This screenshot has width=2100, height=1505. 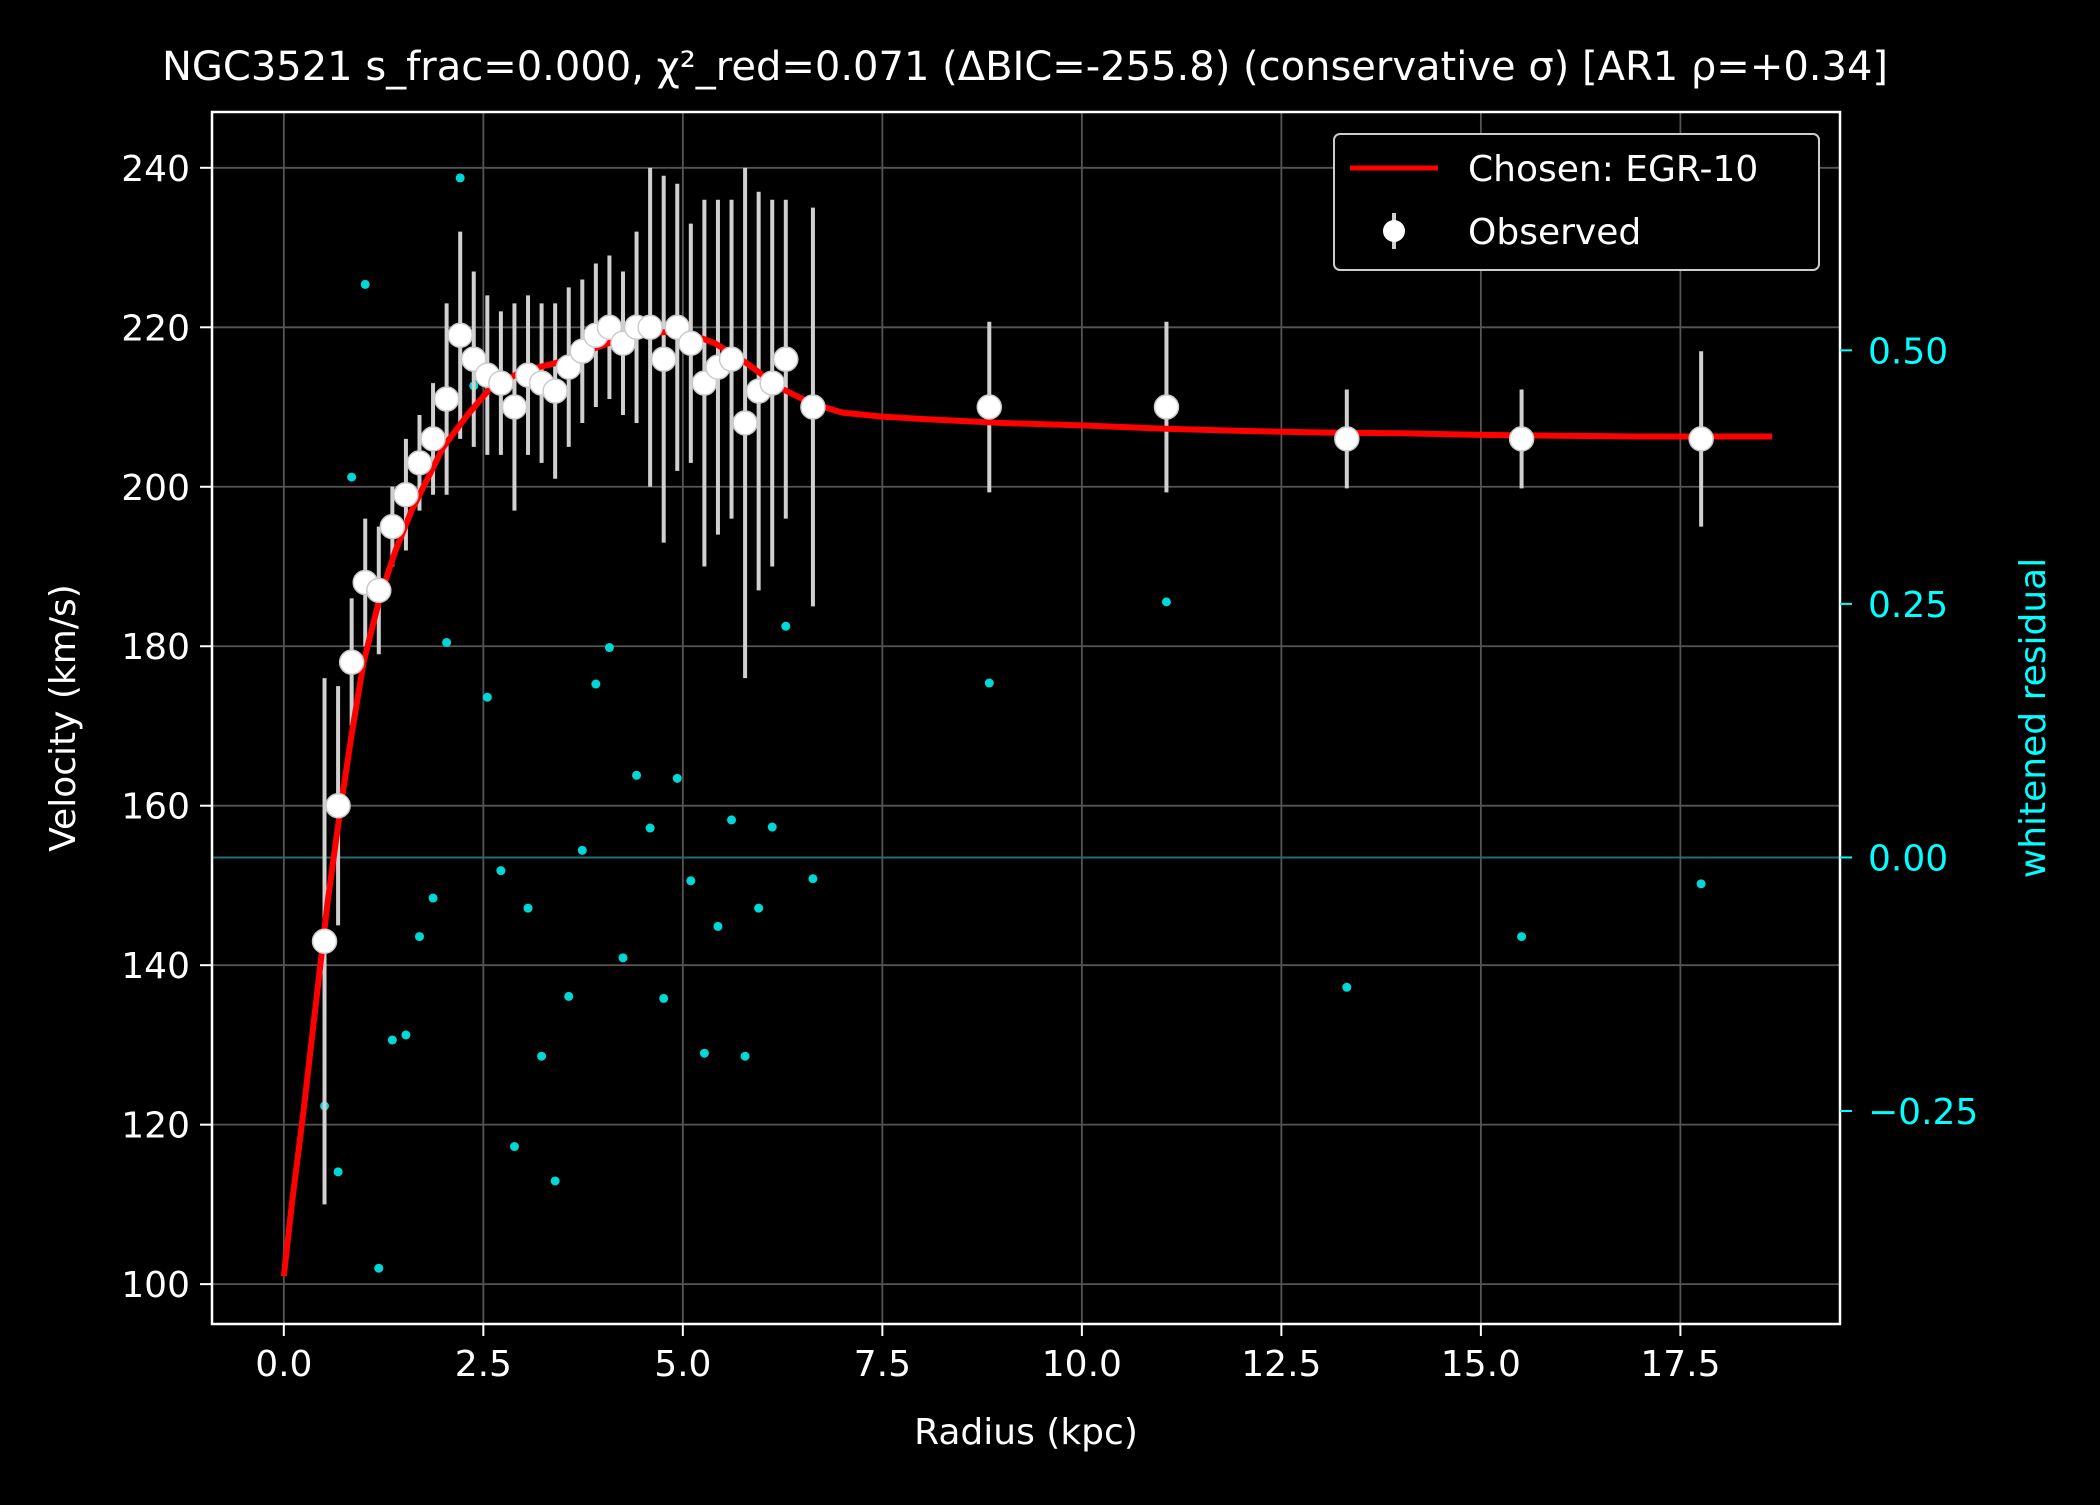 What do you see at coordinates (155, 1126) in the screenshot?
I see `y-tick-label: 120` at bounding box center [155, 1126].